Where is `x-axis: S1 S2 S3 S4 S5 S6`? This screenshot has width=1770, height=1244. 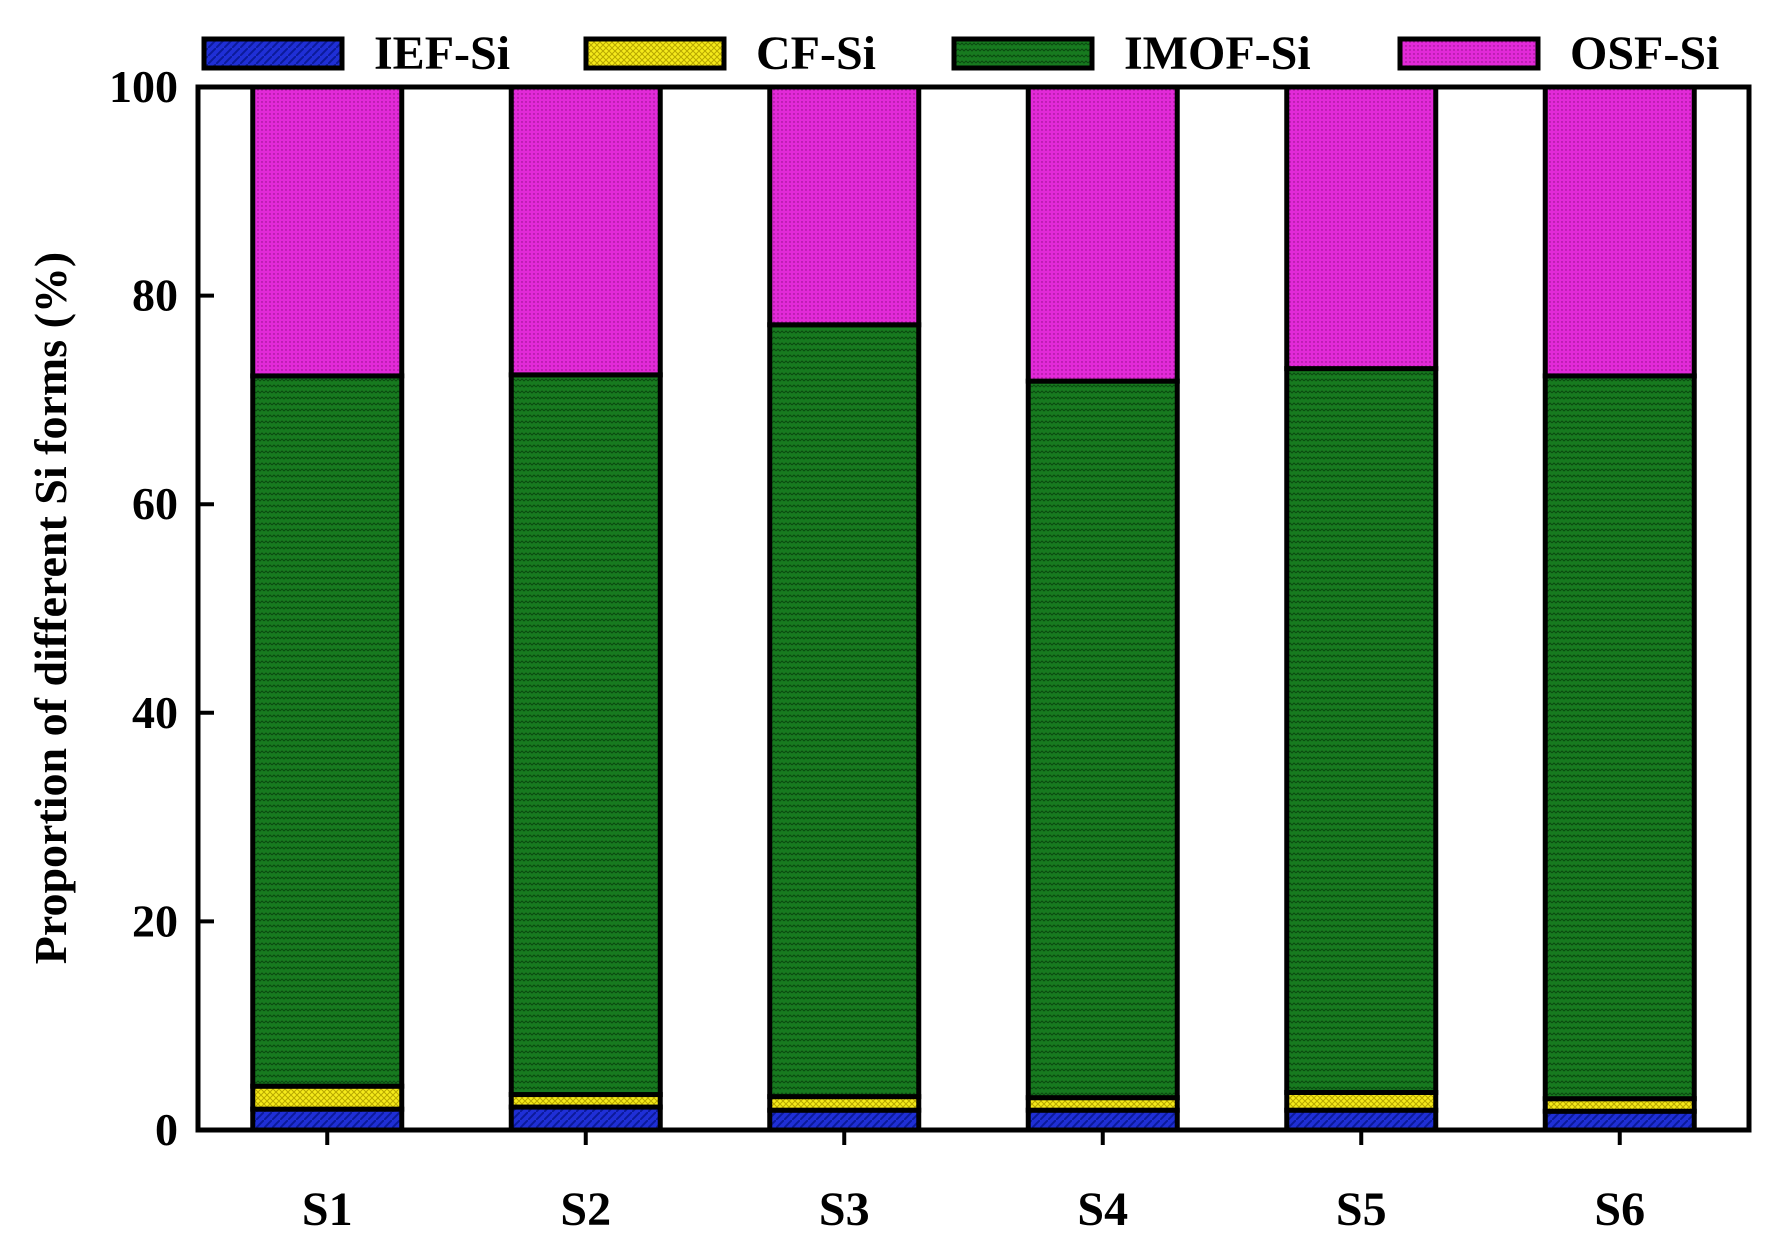 x-axis: S1 S2 S3 S4 S5 S6 is located at coordinates (973, 1183).